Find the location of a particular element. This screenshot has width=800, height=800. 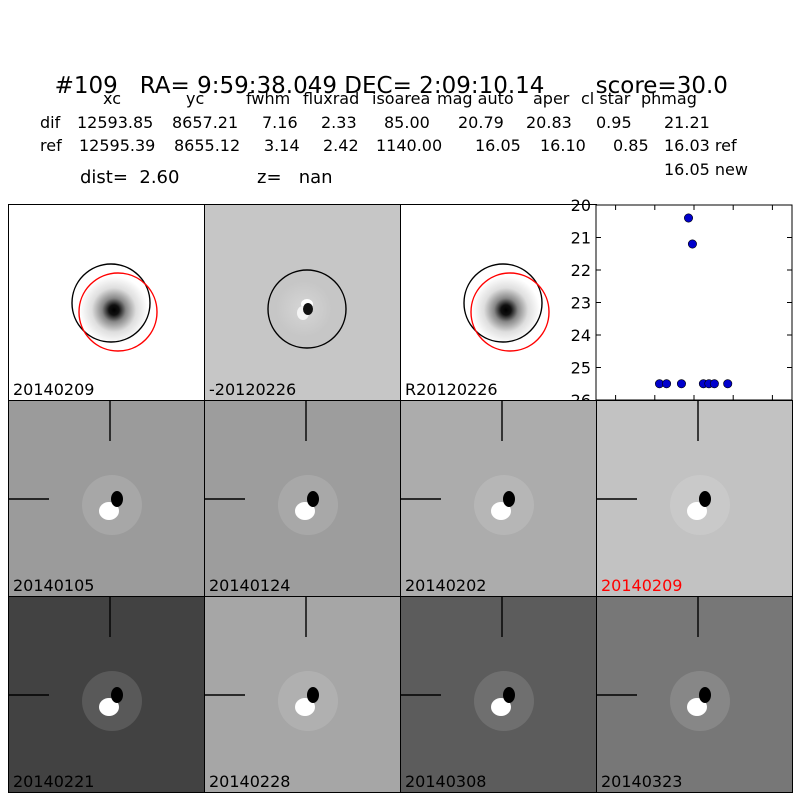

stamp-epoch-3: 20140202 is located at coordinates (498, 498).